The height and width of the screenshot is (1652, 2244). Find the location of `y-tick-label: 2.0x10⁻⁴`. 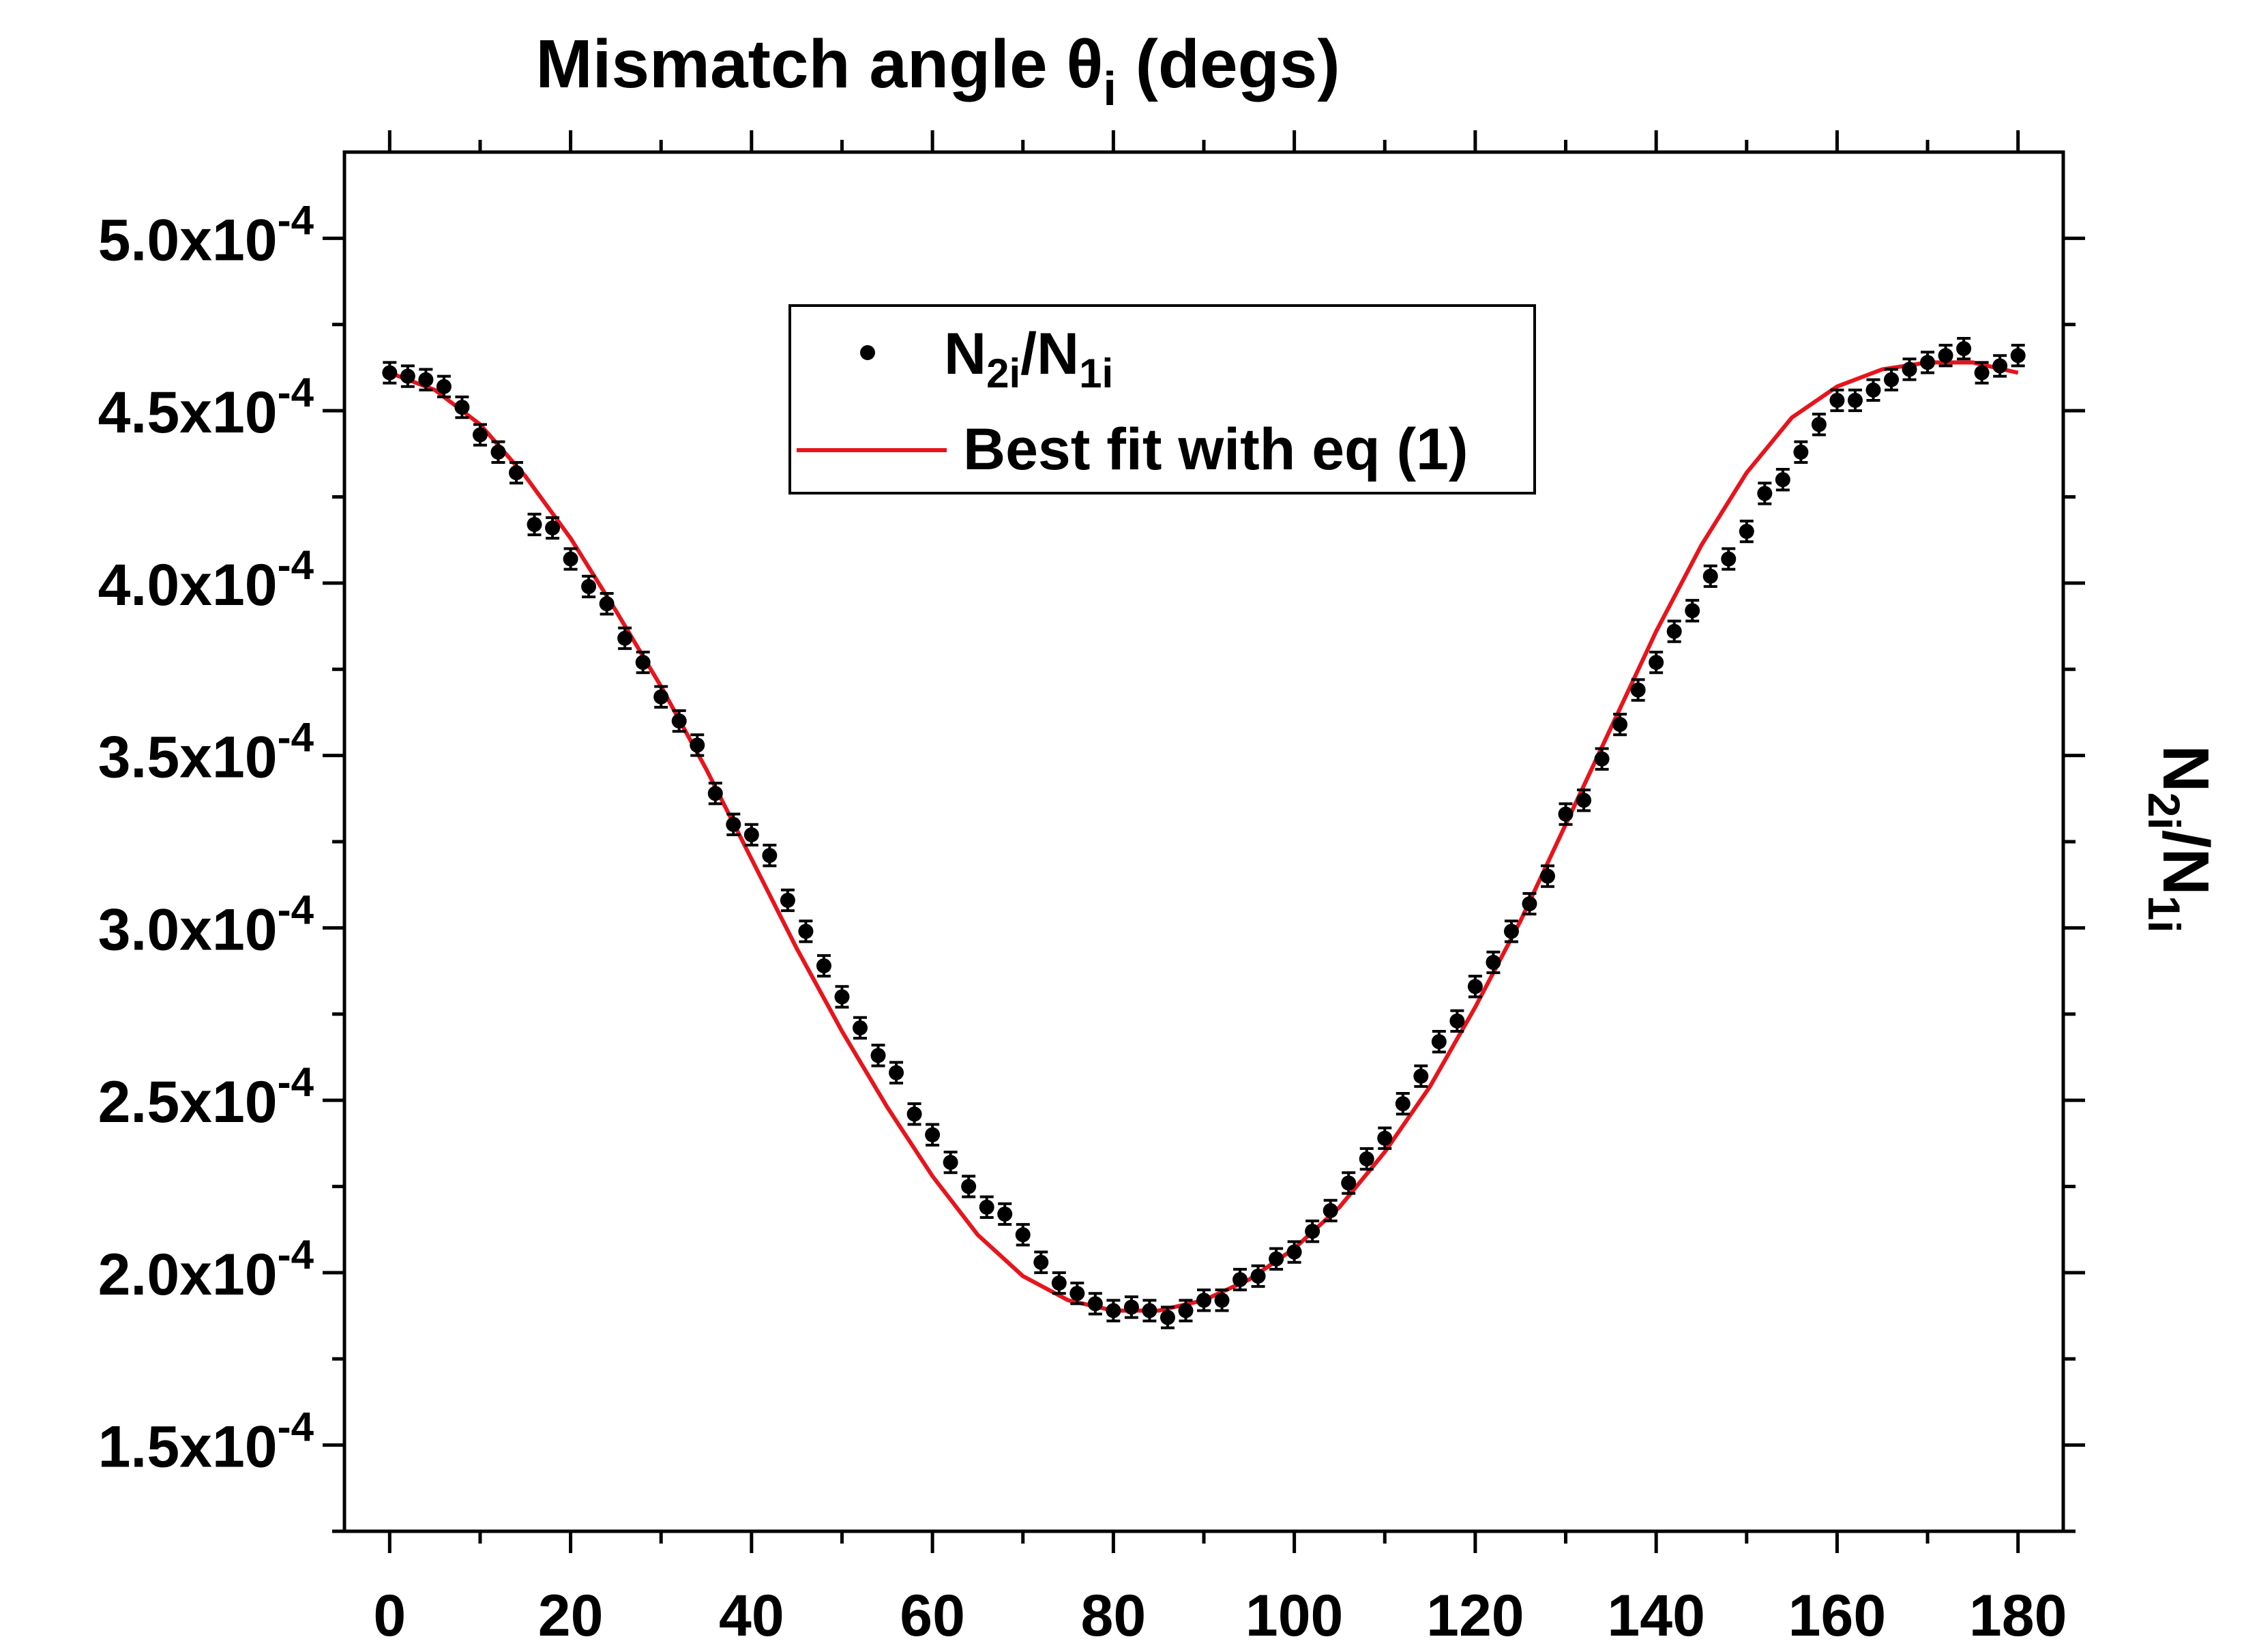

y-tick-label: 2.0x10⁻⁴ is located at coordinates (206, 1270).